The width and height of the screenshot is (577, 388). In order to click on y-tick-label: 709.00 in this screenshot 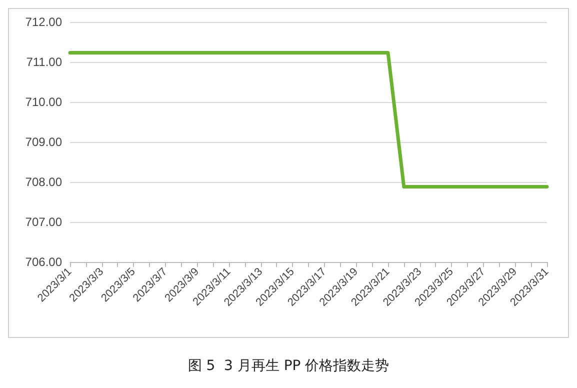, I will do `click(43, 142)`.